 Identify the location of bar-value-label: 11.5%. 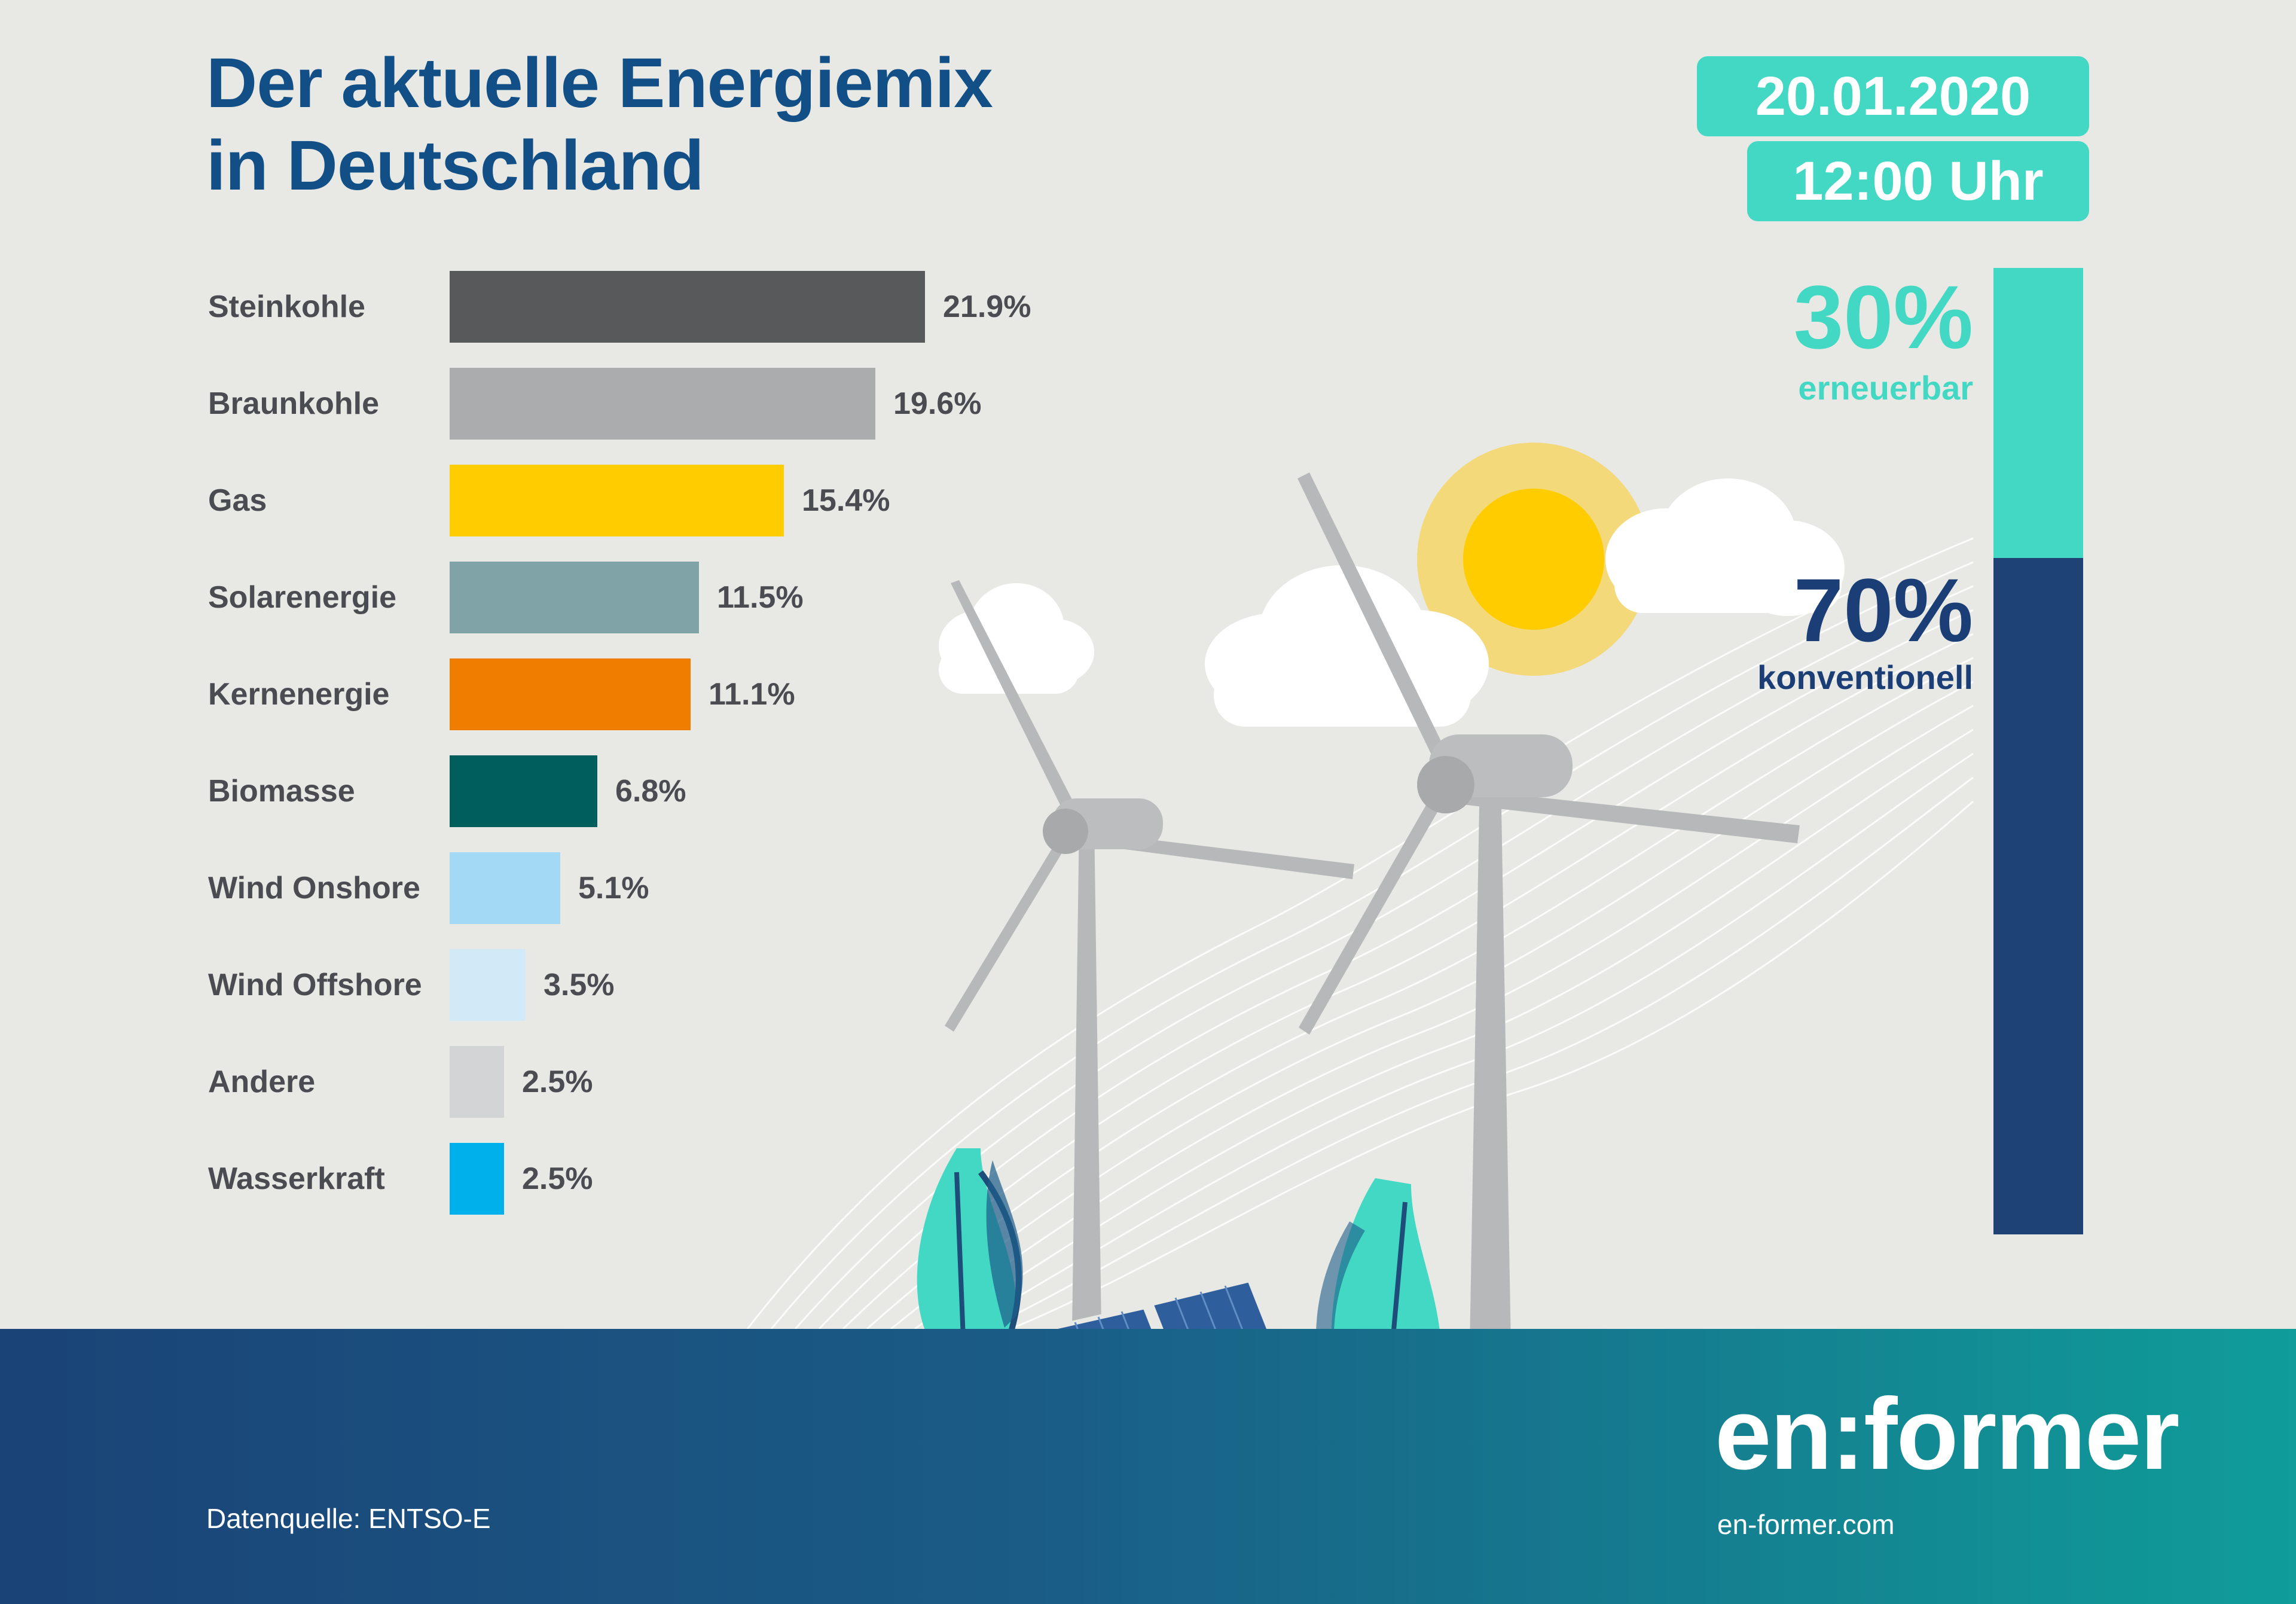
(760, 597).